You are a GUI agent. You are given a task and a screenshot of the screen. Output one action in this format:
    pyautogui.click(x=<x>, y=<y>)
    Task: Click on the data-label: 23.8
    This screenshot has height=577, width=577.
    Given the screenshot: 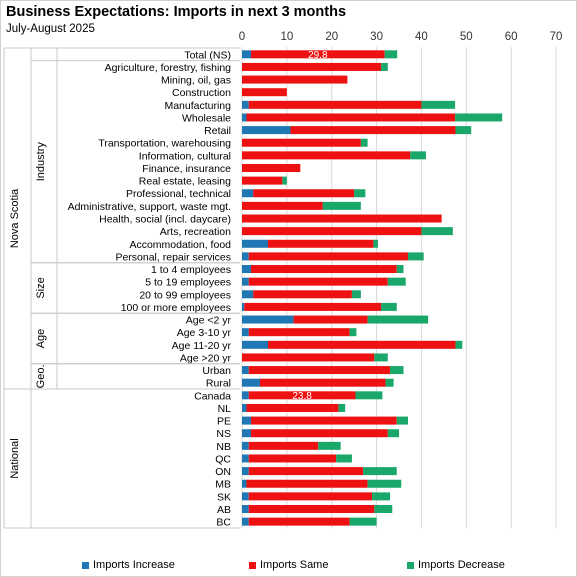 What is the action you would take?
    pyautogui.click(x=302, y=396)
    